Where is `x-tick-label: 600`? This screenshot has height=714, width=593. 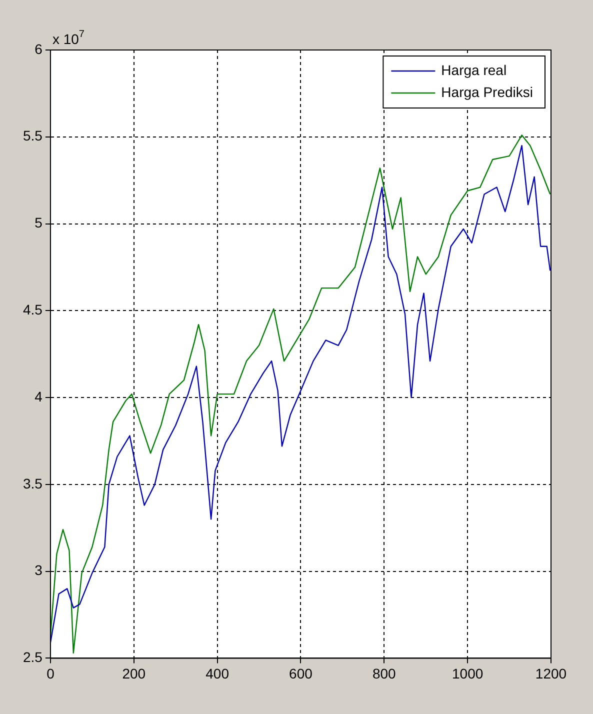
x-tick-label: 600 is located at coordinates (301, 673).